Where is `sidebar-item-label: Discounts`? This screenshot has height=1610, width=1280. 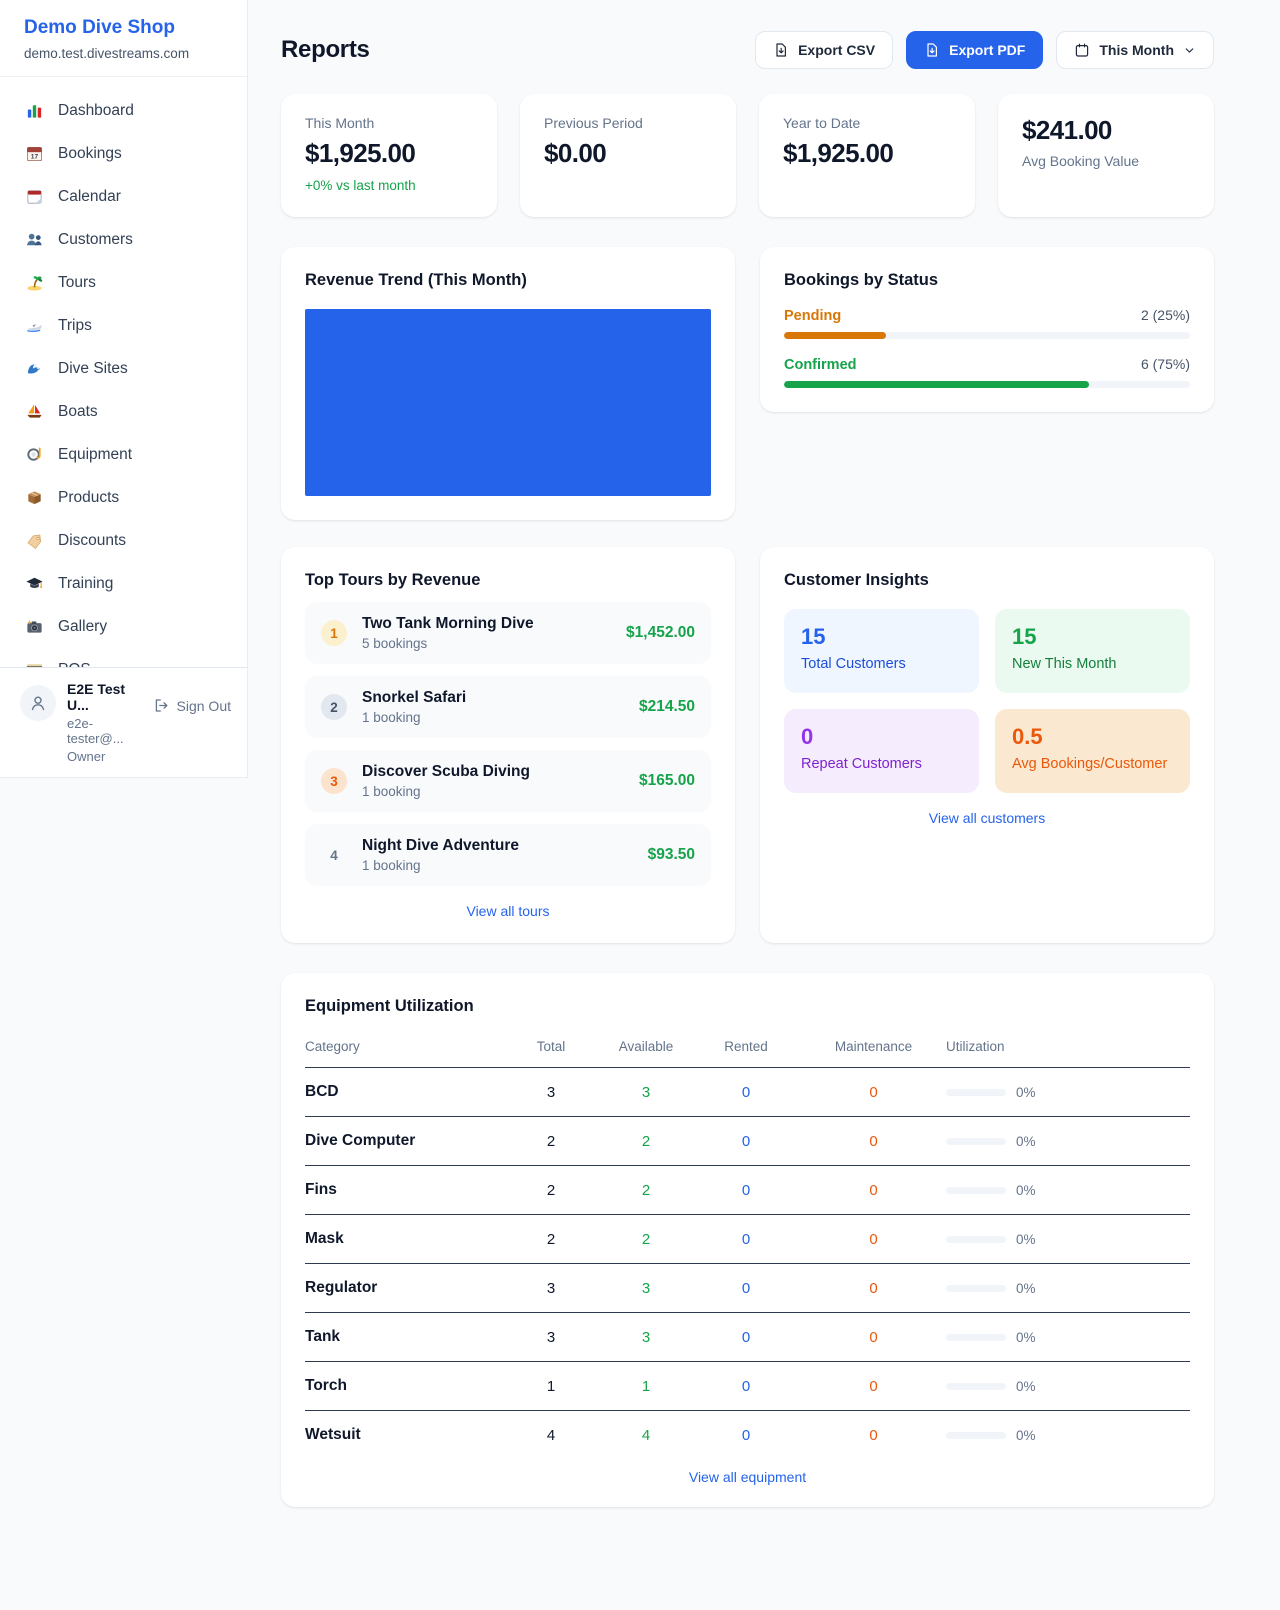
sidebar-item-label: Discounts is located at coordinates (92, 540).